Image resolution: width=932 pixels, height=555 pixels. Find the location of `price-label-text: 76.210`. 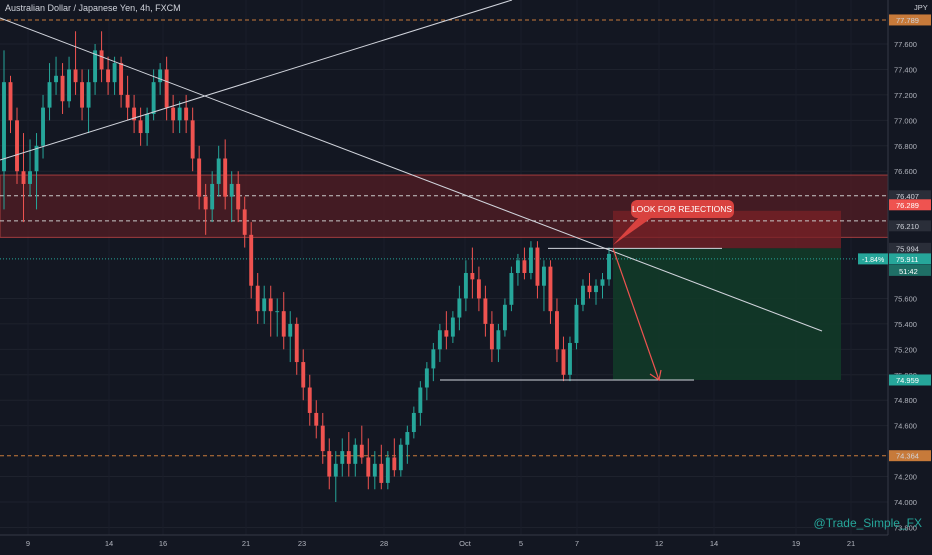

price-label-text: 76.210 is located at coordinates (907, 226).